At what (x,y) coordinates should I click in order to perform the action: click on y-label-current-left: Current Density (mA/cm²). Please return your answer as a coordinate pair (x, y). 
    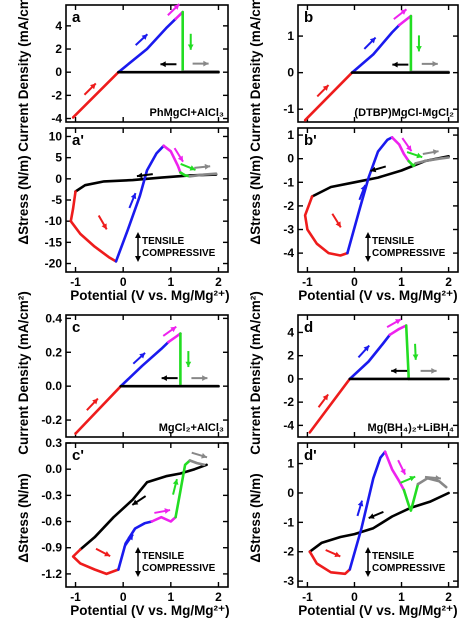
    Looking at the image, I should click on (23, 76).